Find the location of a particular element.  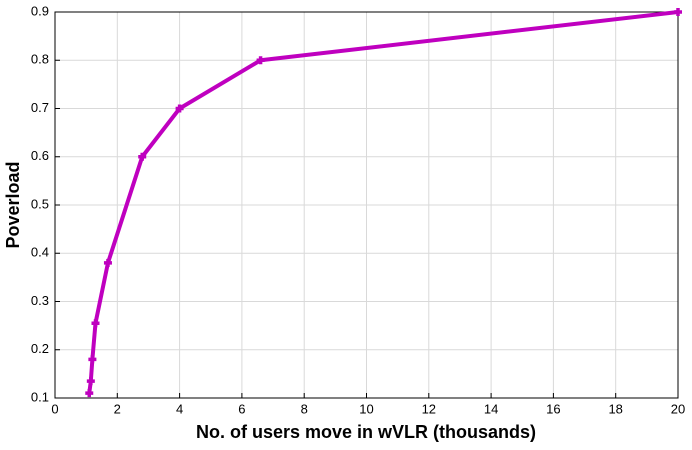

x-tick-label: 18 is located at coordinates (615, 408).